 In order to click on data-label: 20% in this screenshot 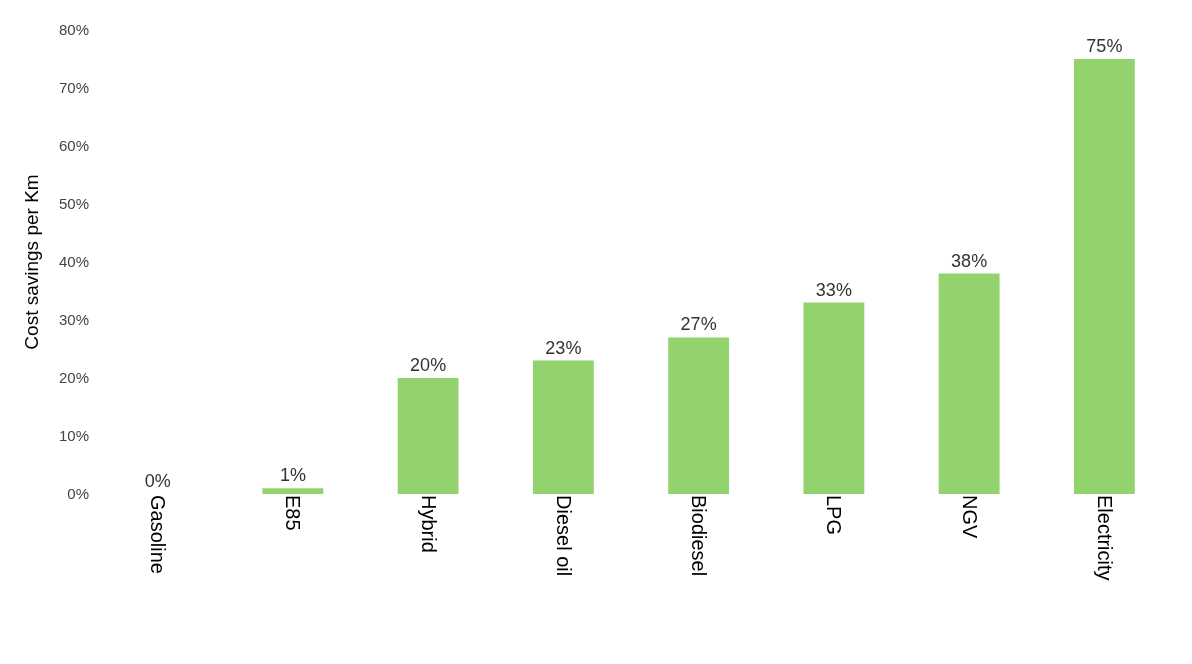, I will do `click(428, 365)`.